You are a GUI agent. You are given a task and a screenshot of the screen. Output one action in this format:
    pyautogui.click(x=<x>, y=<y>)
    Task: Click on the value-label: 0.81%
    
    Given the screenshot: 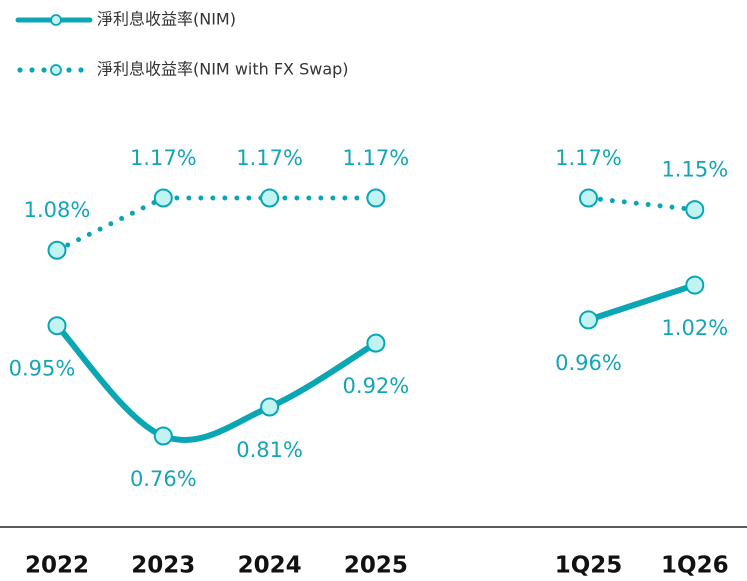 What is the action you would take?
    pyautogui.click(x=269, y=450)
    